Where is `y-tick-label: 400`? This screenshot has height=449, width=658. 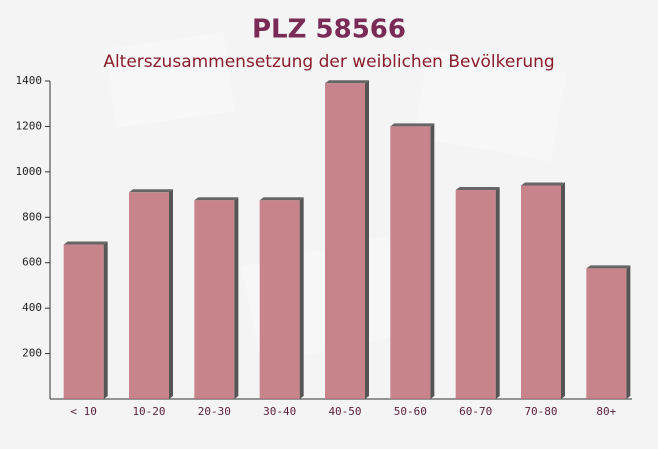
y-tick-label: 400 is located at coordinates (32, 307).